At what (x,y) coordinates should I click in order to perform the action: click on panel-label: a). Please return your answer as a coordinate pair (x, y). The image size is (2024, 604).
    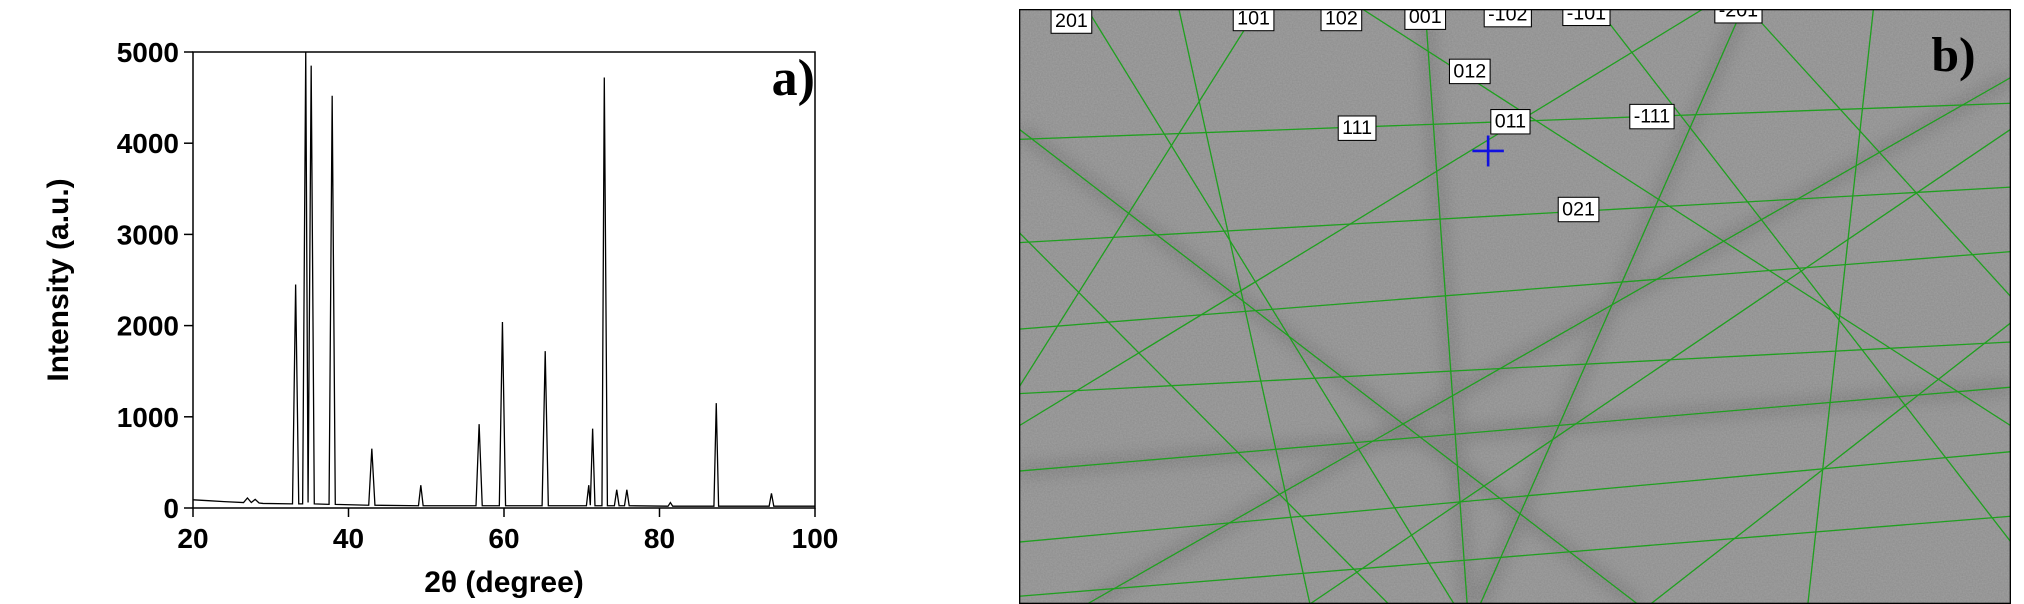
    Looking at the image, I should click on (793, 78).